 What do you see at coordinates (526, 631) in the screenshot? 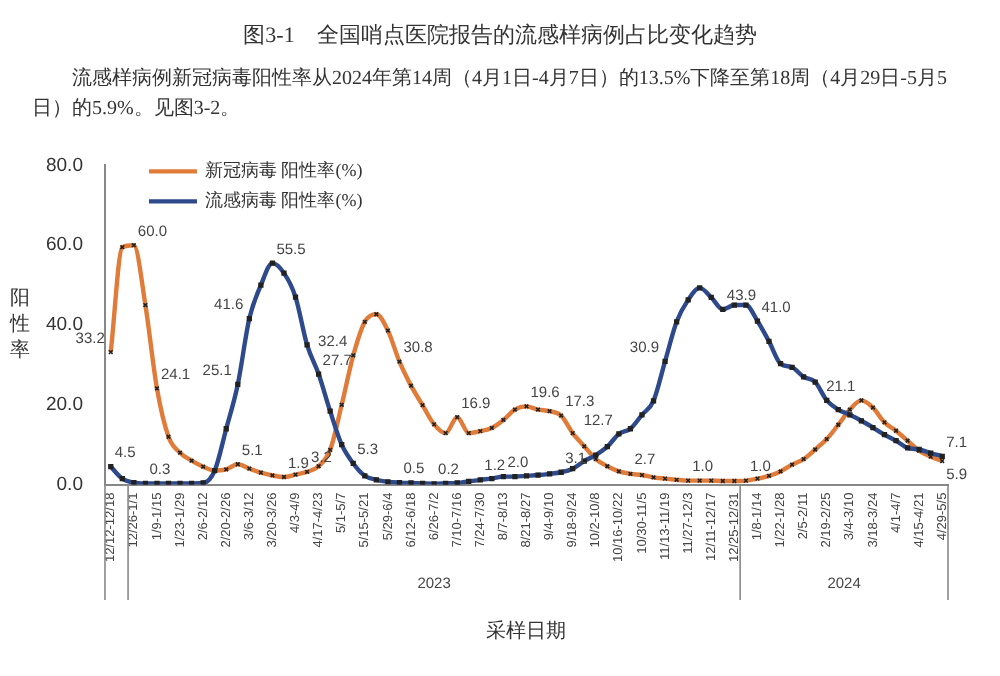
I see `x-axis-title: 采样日期` at bounding box center [526, 631].